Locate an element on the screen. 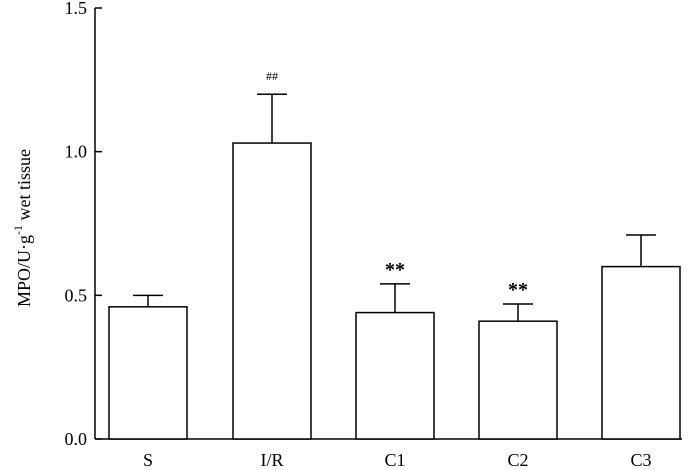 The image size is (700, 470). bar-c1 is located at coordinates (395, 375).